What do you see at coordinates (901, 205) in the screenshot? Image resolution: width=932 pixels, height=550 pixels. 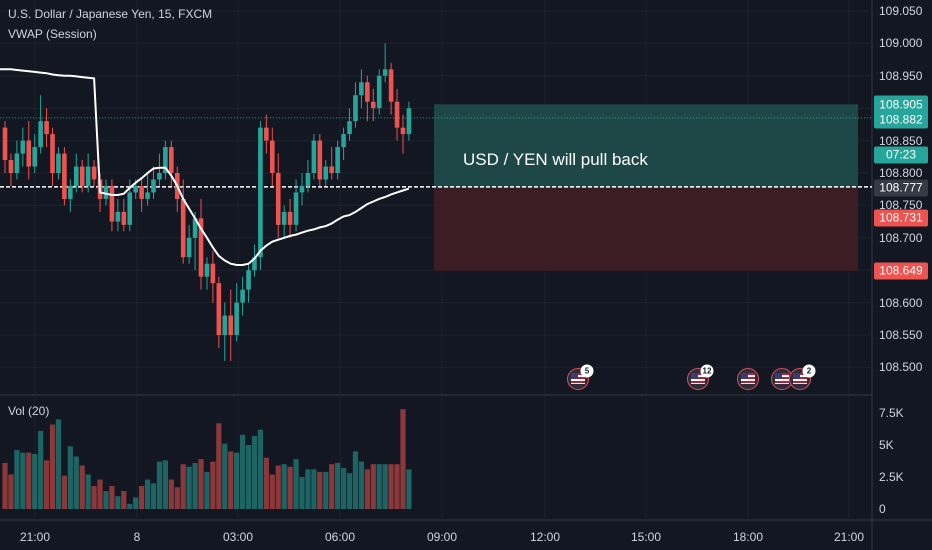 I see `price-tick-label: 108.750` at bounding box center [901, 205].